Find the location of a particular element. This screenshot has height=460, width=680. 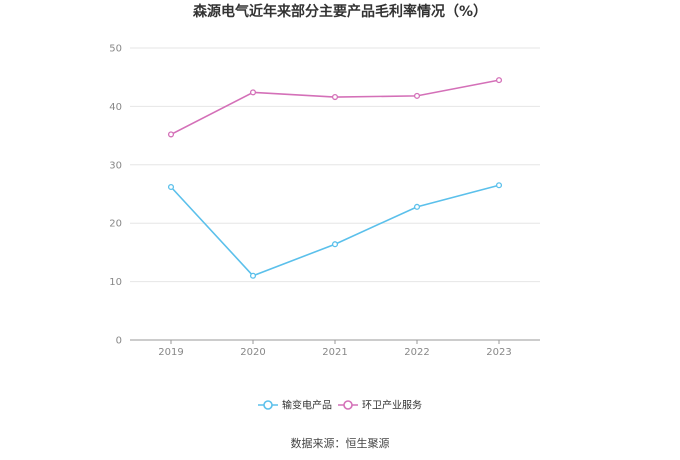

legend-item-2: 环卫产业服务 is located at coordinates (380, 405).